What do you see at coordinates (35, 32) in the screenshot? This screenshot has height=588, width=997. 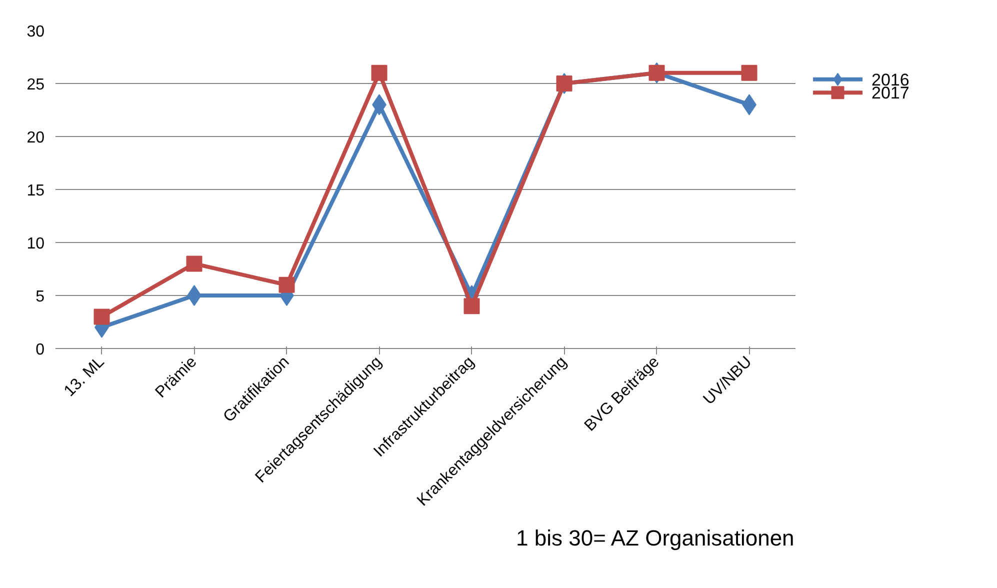 I see `y-tick-label: 30` at bounding box center [35, 32].